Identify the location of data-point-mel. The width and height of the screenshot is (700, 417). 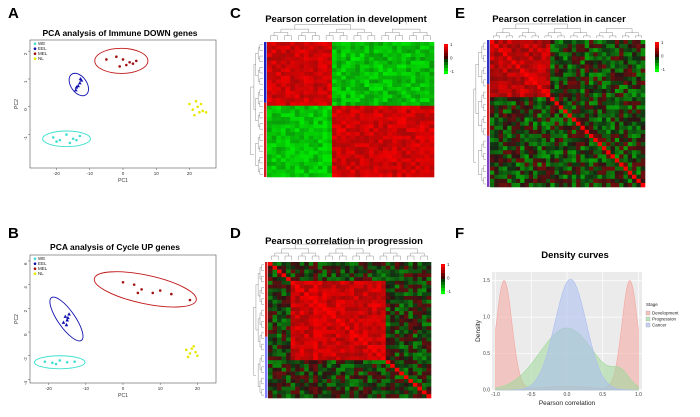
(134, 284).